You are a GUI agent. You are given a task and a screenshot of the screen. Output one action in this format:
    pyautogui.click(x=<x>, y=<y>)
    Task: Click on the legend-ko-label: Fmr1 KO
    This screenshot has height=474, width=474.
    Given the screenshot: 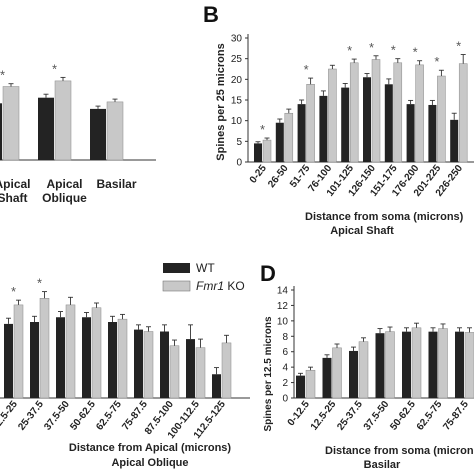 What is the action you would take?
    pyautogui.click(x=220, y=286)
    